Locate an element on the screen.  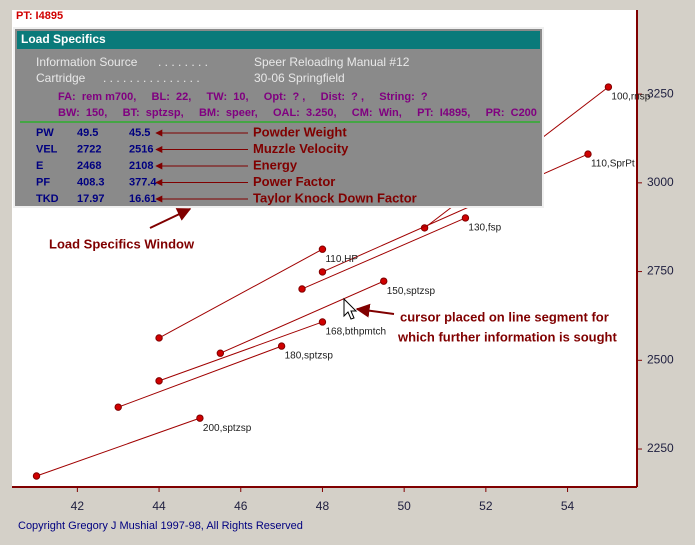
x-tick-label: 52 is located at coordinates (486, 506).